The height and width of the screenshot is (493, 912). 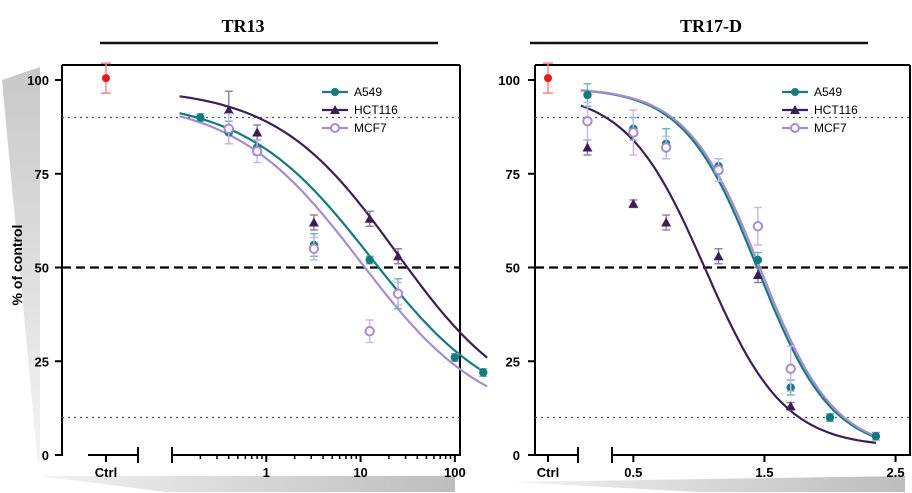 I want to click on x-tick-label: 2.5, so click(x=896, y=472).